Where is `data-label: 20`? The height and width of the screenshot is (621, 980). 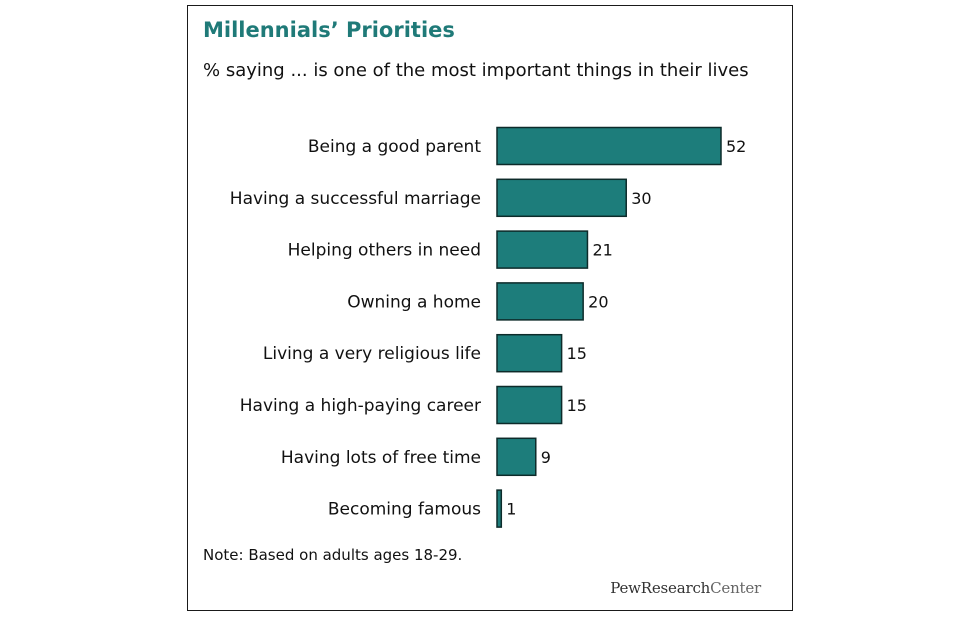 data-label: 20 is located at coordinates (598, 301).